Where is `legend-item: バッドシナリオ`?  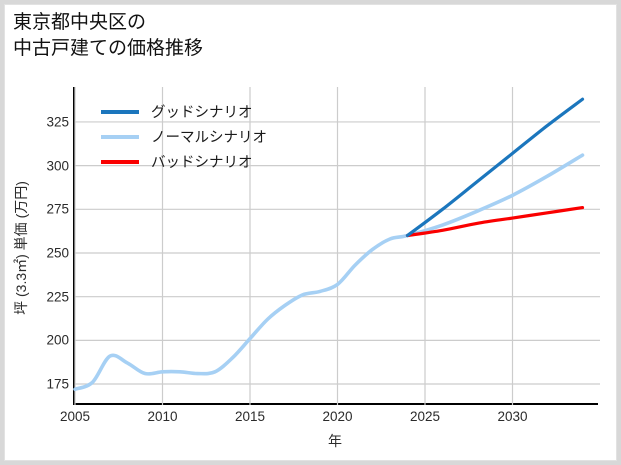 legend-item: バッドシナリオ is located at coordinates (184, 161).